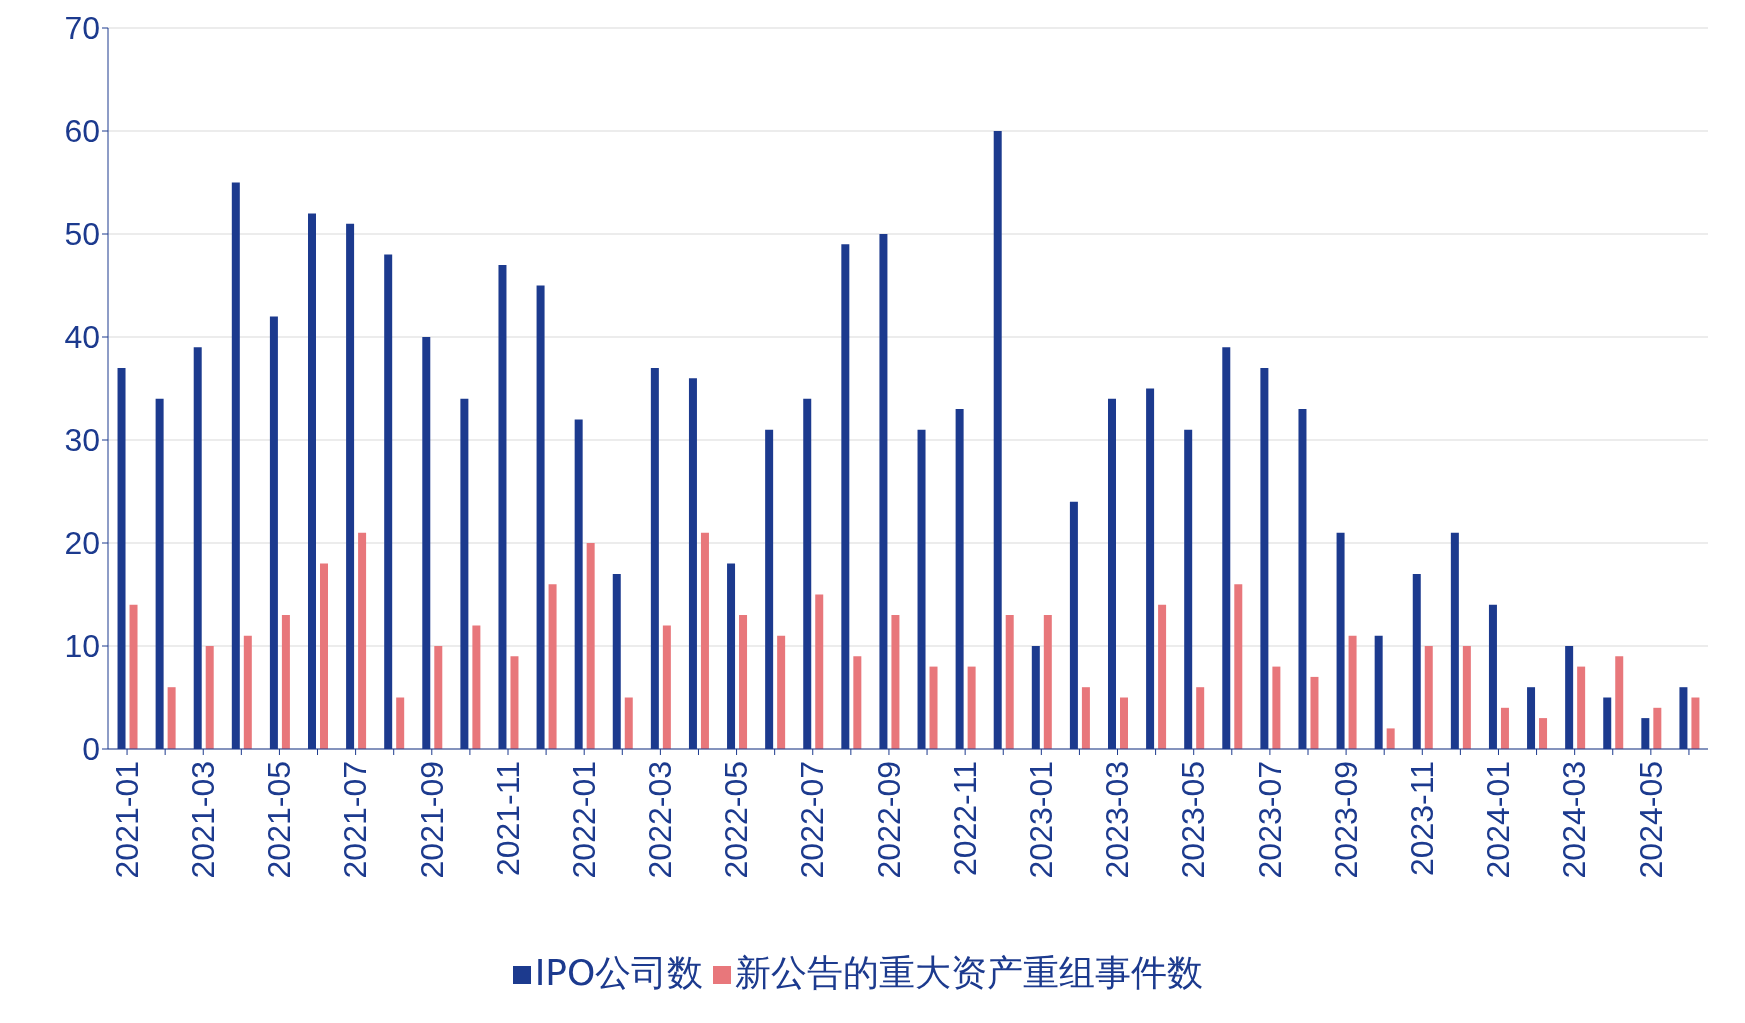  Describe the element at coordinates (1650, 820) in the screenshot. I see `x-tick-label: 2024-05` at that location.